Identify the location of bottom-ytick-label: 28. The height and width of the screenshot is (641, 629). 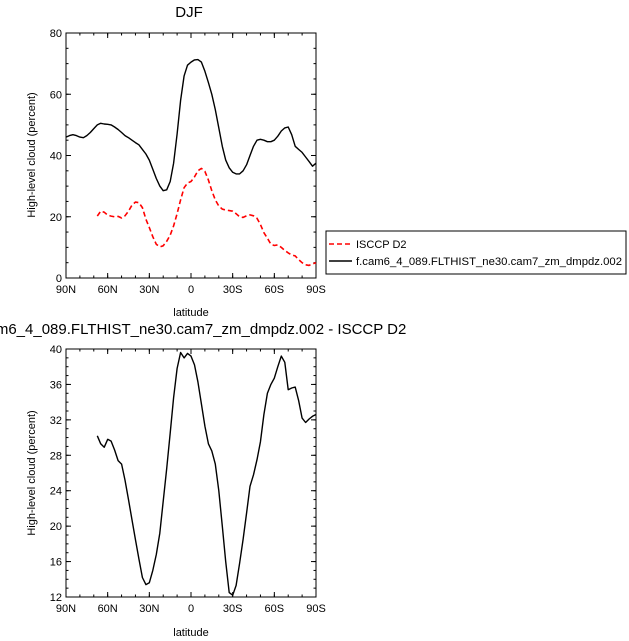
(56, 456).